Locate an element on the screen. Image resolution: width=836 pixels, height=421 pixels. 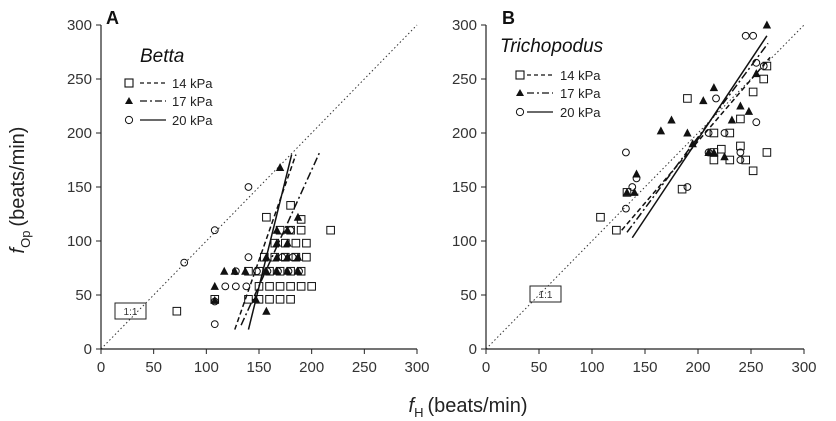
y-axis-unit: (beats/min) is located at coordinates (18, 177).